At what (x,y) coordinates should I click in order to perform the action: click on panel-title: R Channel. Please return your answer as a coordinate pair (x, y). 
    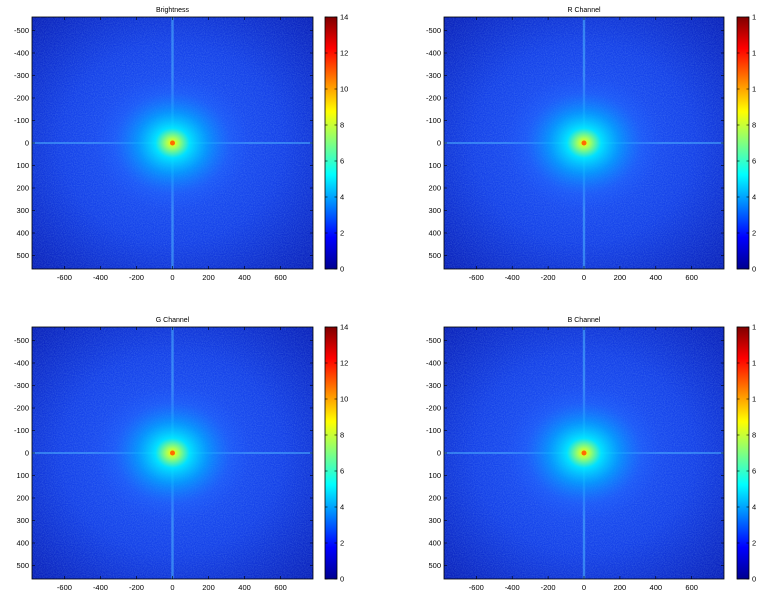
    Looking at the image, I should click on (584, 10).